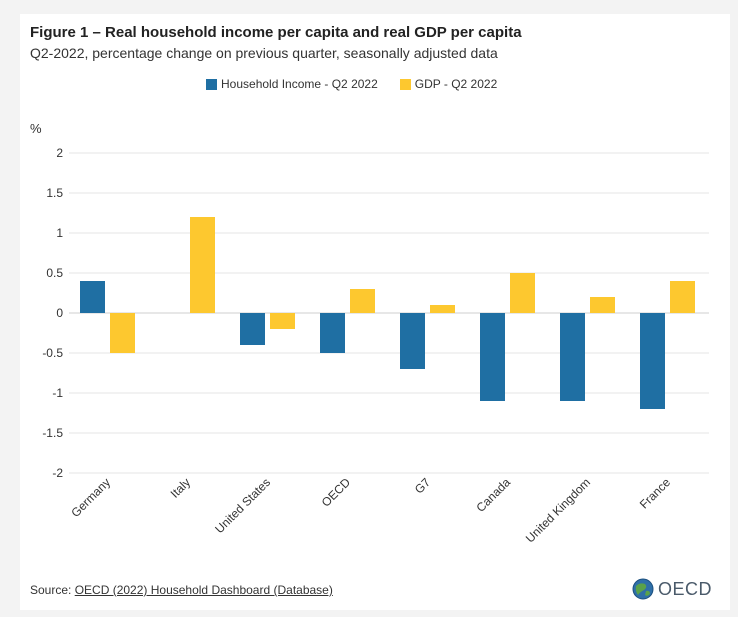 The image size is (738, 617). Describe the element at coordinates (211, 84) in the screenshot. I see `legend-swatch-household-income` at that location.